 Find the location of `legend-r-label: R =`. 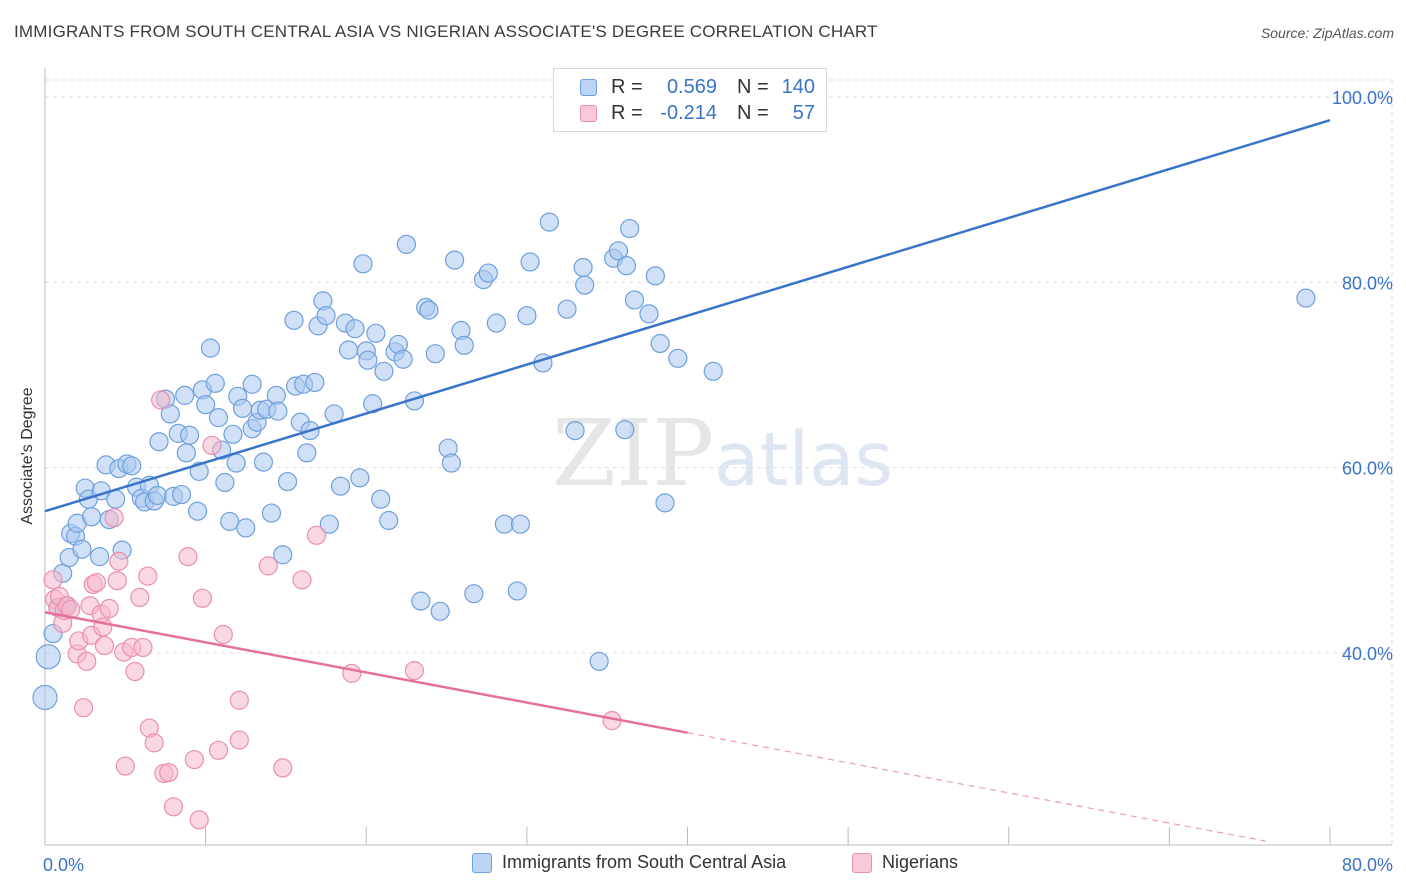

legend-r-label: R = is located at coordinates (627, 112).